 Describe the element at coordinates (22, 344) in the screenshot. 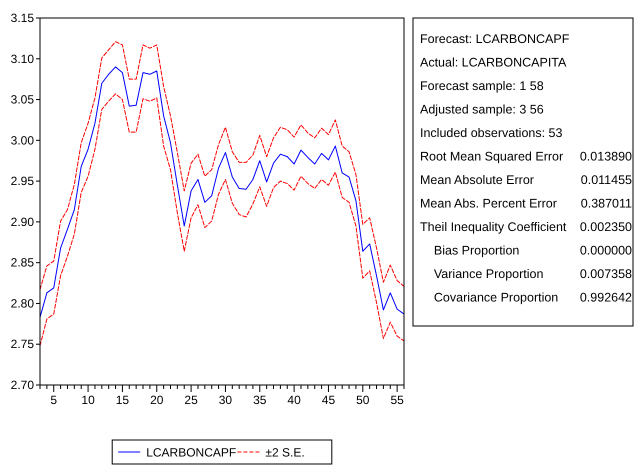

I see `y-tick-label: 2.75` at that location.